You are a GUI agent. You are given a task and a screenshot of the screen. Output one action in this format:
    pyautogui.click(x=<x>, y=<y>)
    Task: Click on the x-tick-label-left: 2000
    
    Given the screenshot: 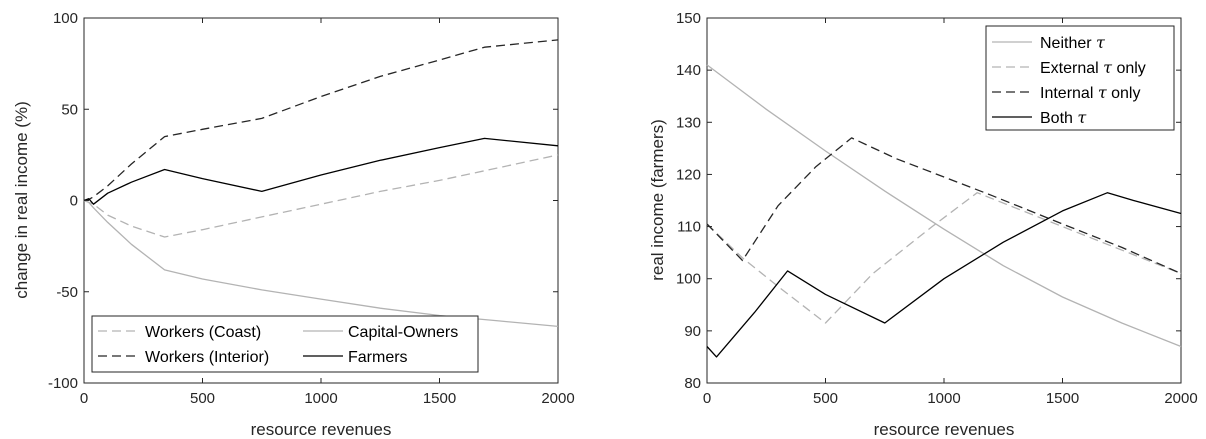 What is the action you would take?
    pyautogui.click(x=557, y=398)
    